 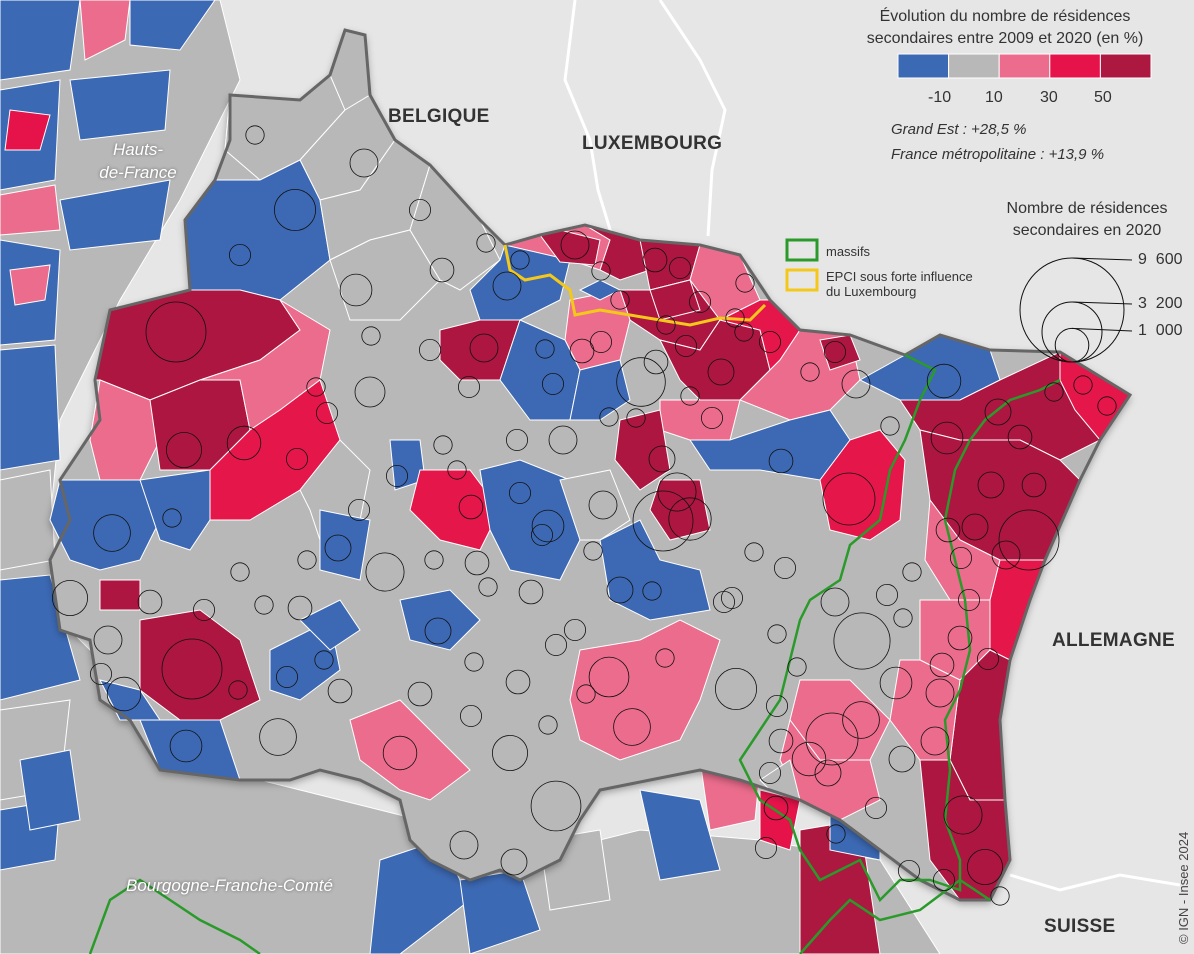 I want to click on epci-label-line2: du Luxembourg, so click(x=871, y=291).